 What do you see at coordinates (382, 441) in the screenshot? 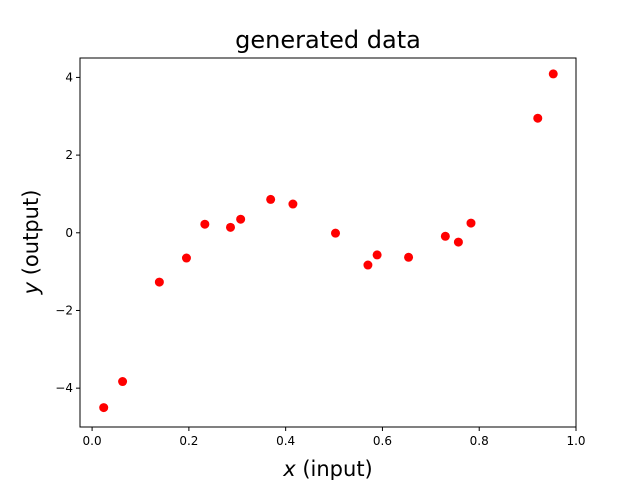
I see `x-tick-label: 0.6` at bounding box center [382, 441].